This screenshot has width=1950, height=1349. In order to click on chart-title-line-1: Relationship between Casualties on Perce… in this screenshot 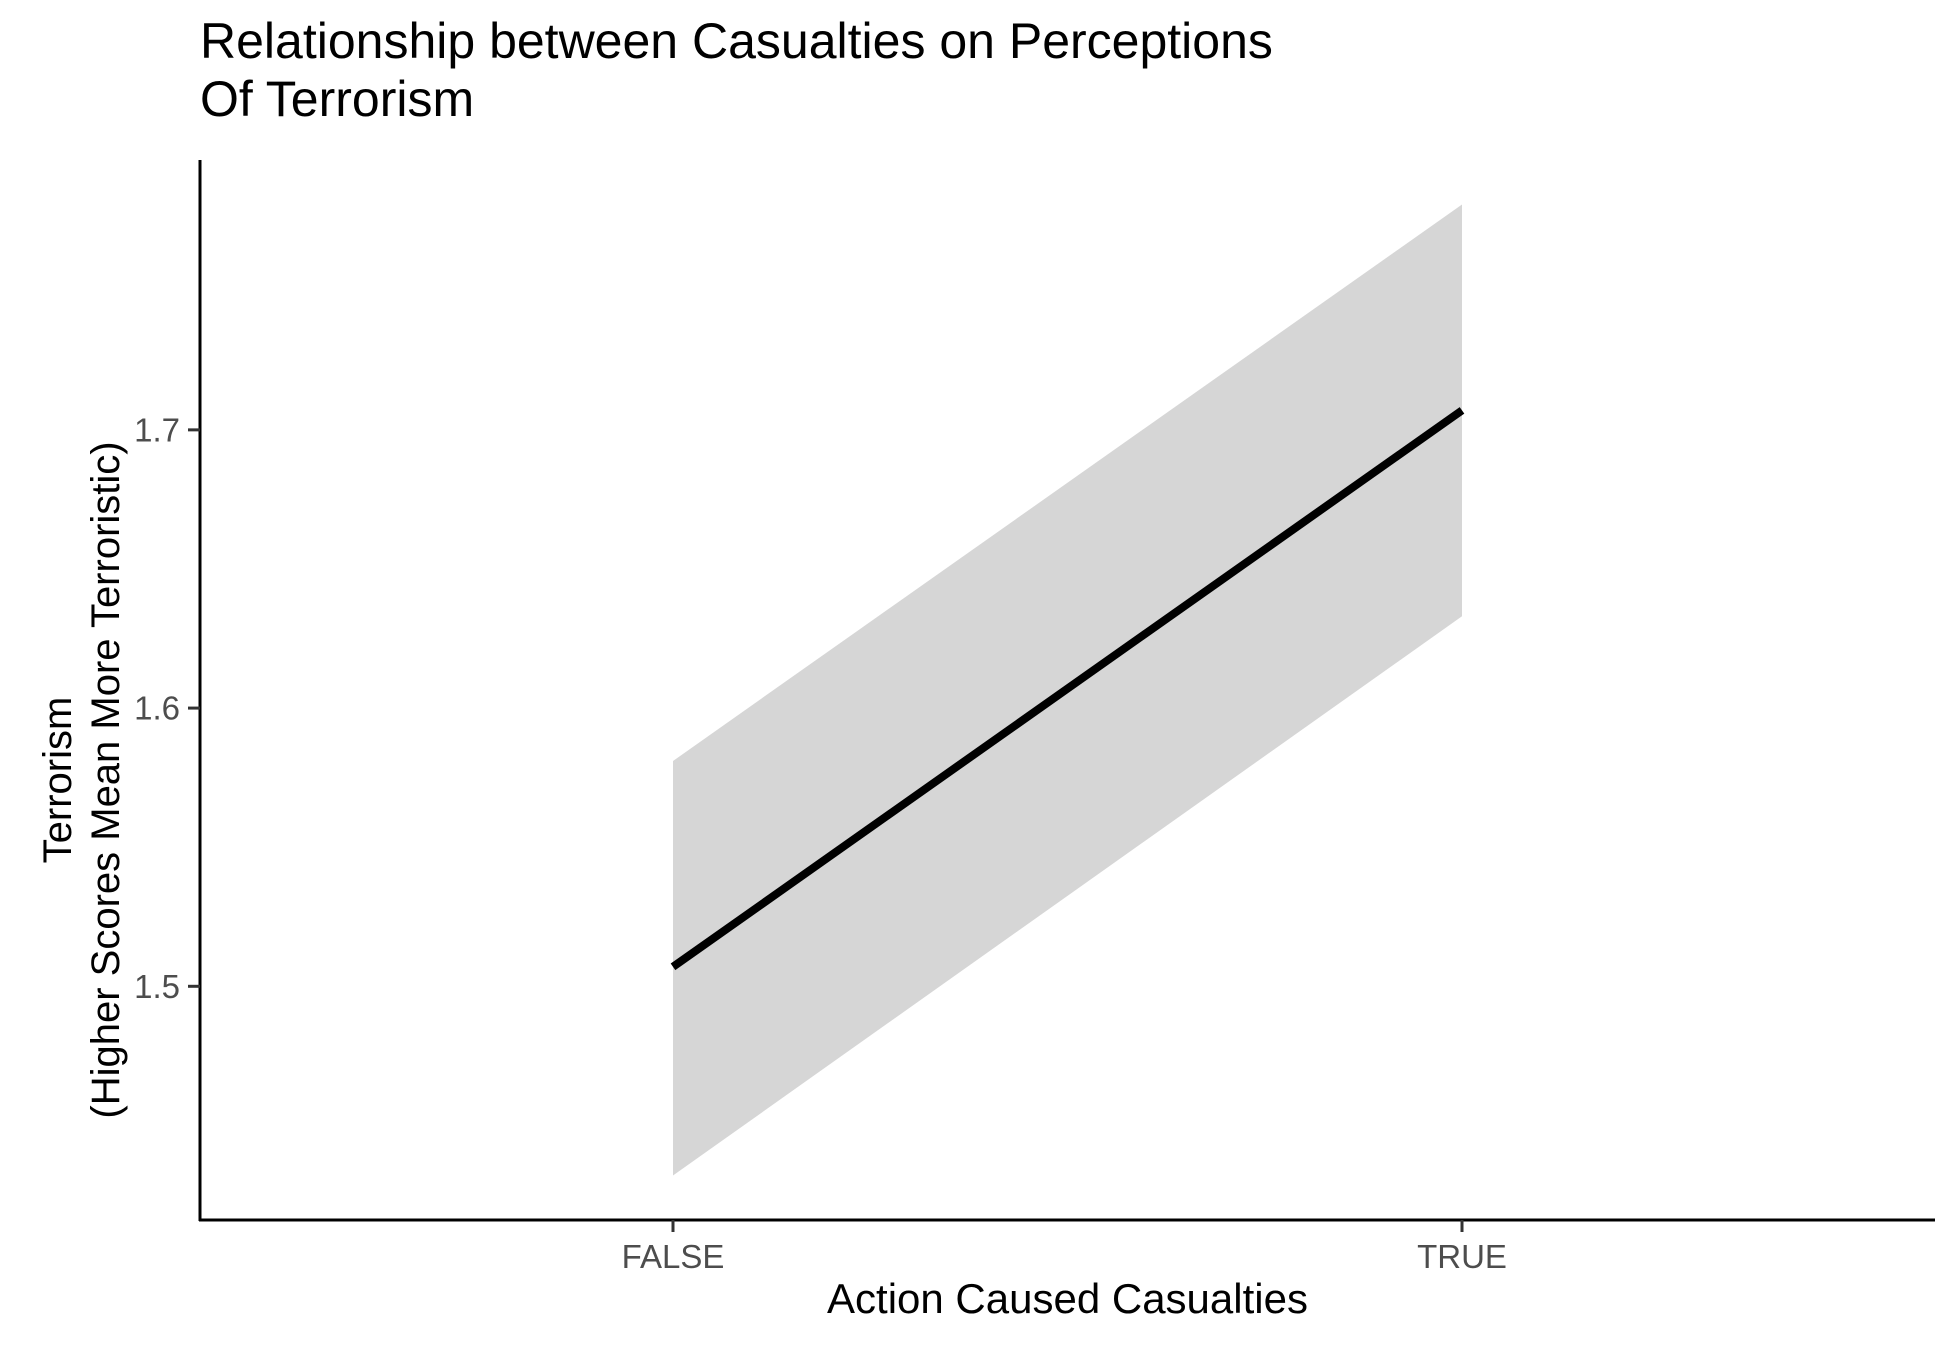, I will do `click(736, 41)`.